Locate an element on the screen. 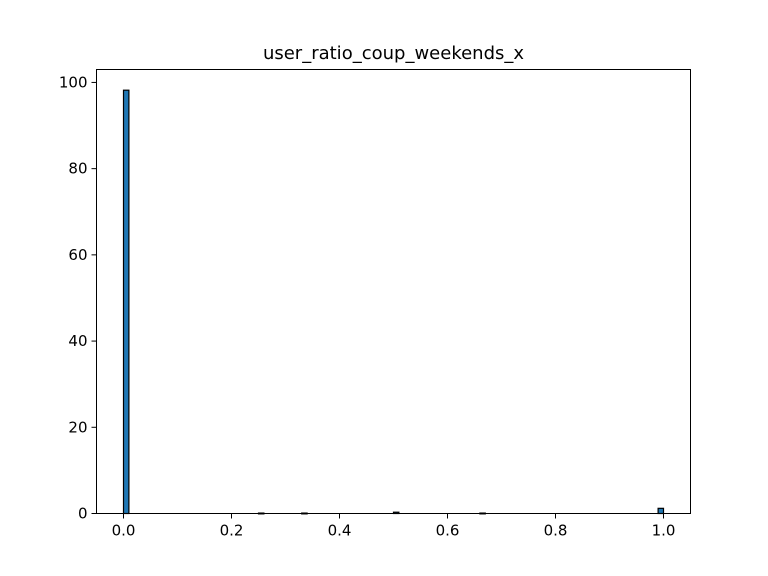  y-tick-label: 20 is located at coordinates (77, 427).